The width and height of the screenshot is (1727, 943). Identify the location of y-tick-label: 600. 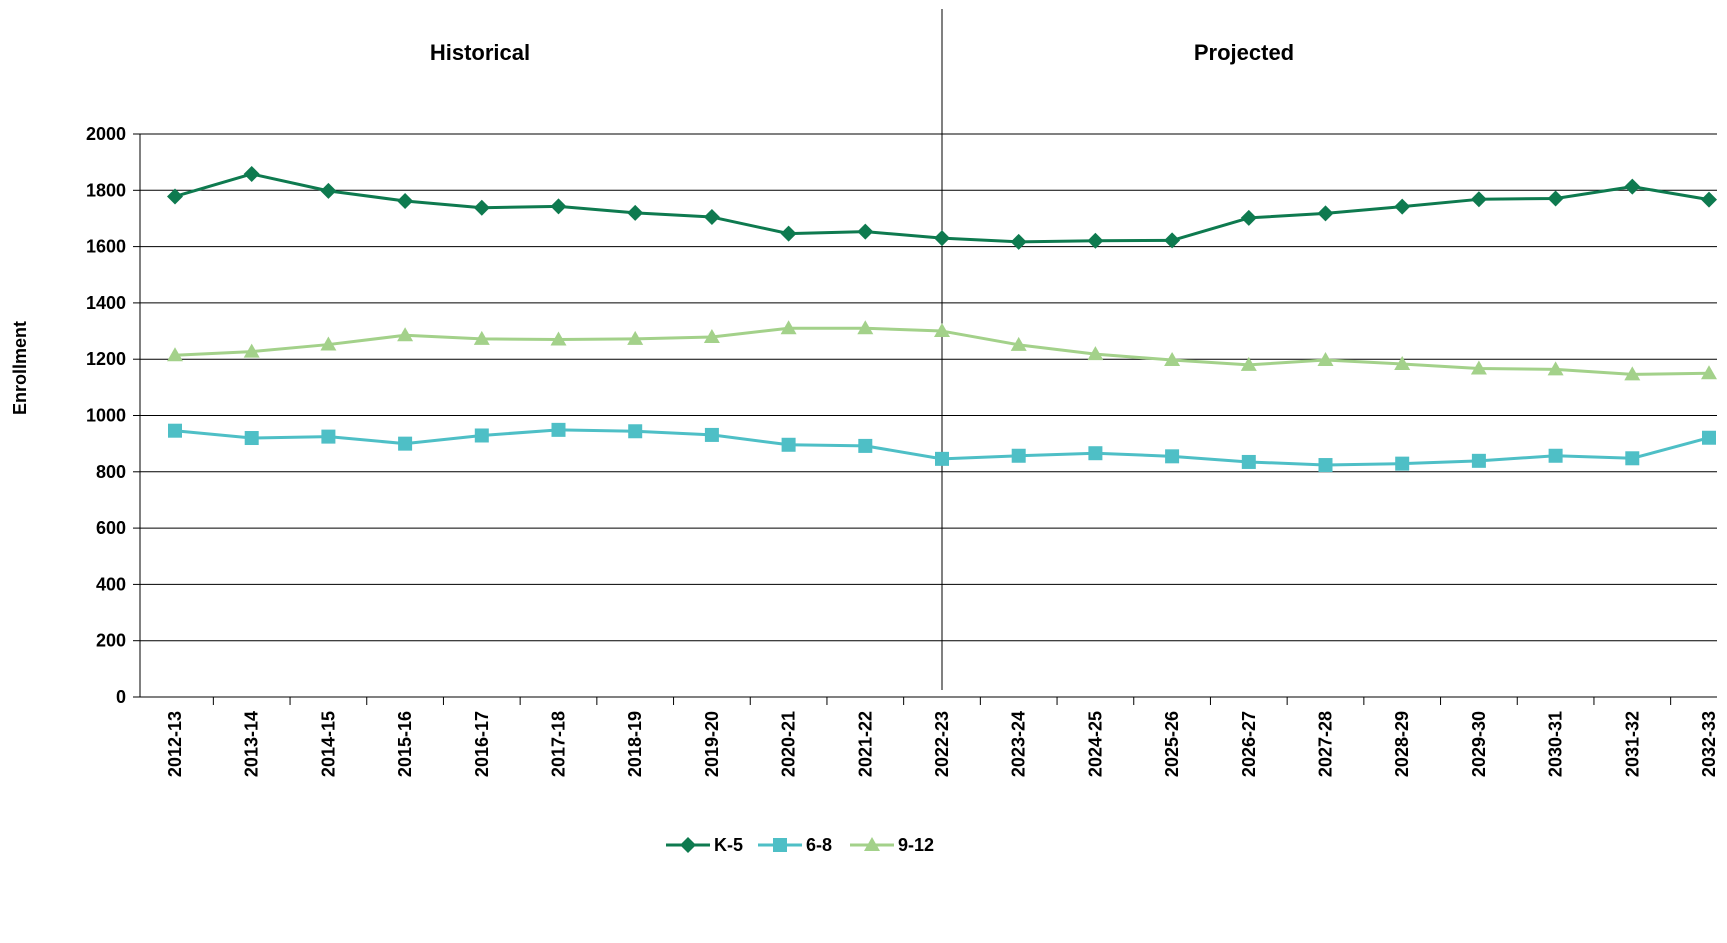
(111, 528).